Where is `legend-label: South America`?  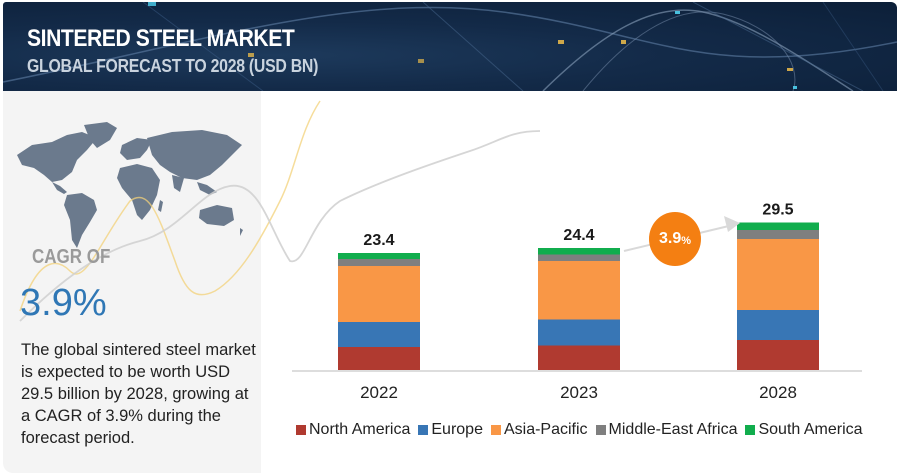
legend-label: South America is located at coordinates (810, 429).